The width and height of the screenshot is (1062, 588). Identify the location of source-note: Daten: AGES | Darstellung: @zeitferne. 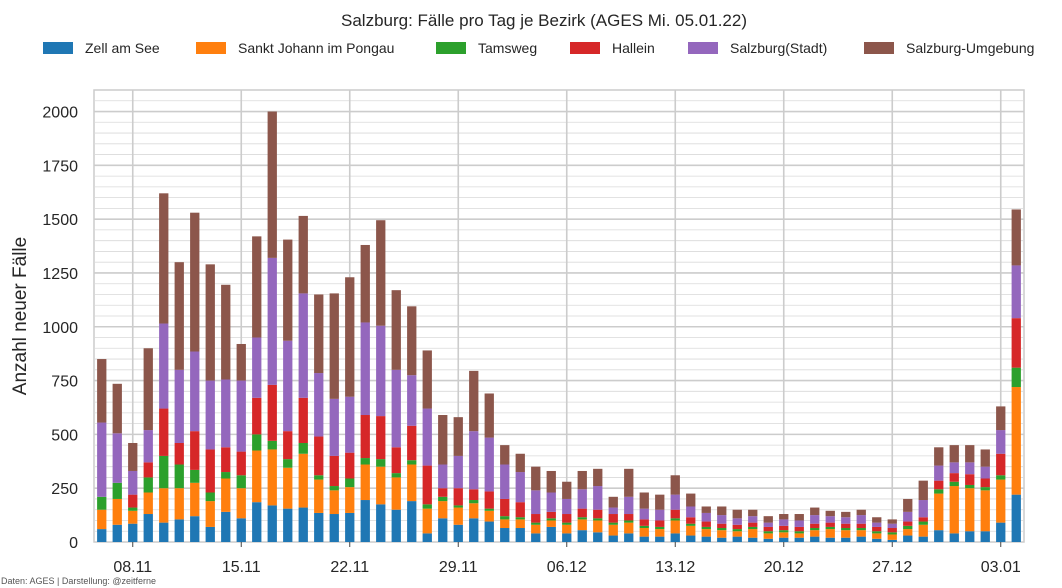
(78, 581).